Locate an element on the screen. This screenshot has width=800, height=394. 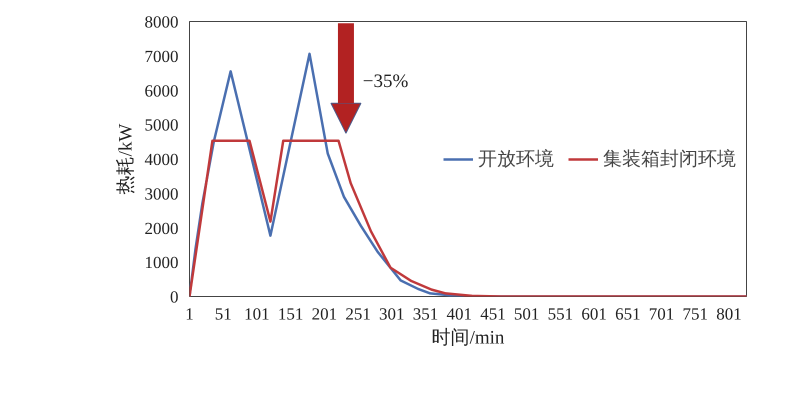
y-tick-label: 2000 is located at coordinates (161, 228).